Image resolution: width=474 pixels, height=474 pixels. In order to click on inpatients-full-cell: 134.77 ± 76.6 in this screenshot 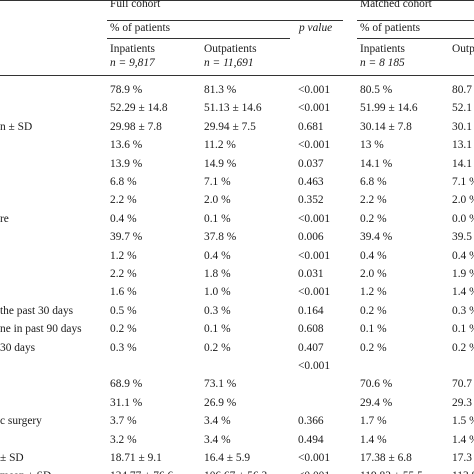, I will do `click(141, 472)`.